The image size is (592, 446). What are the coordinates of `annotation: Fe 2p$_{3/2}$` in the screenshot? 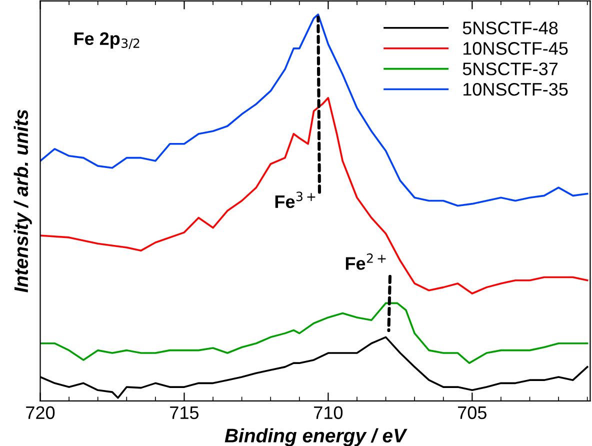 It's located at (107, 41).